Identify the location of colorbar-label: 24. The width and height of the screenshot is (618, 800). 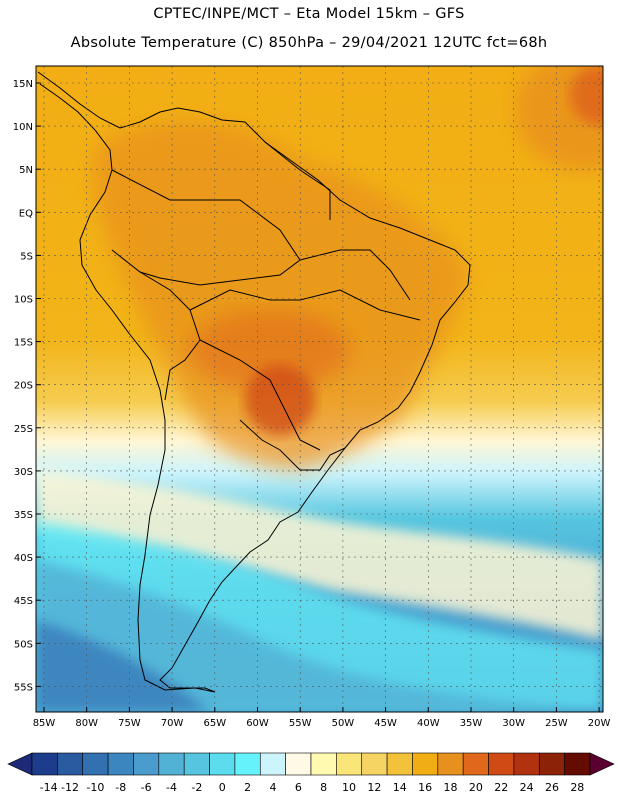
(527, 787).